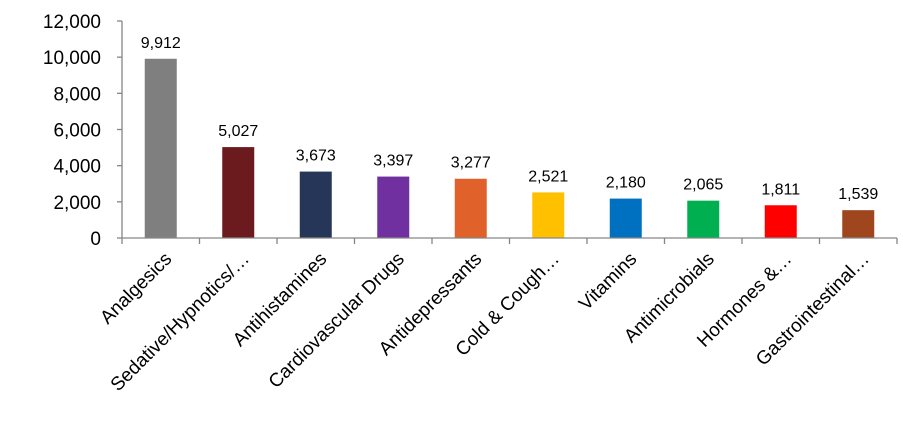 The height and width of the screenshot is (447, 903). What do you see at coordinates (95, 239) in the screenshot?
I see `y-tick-label: 0` at bounding box center [95, 239].